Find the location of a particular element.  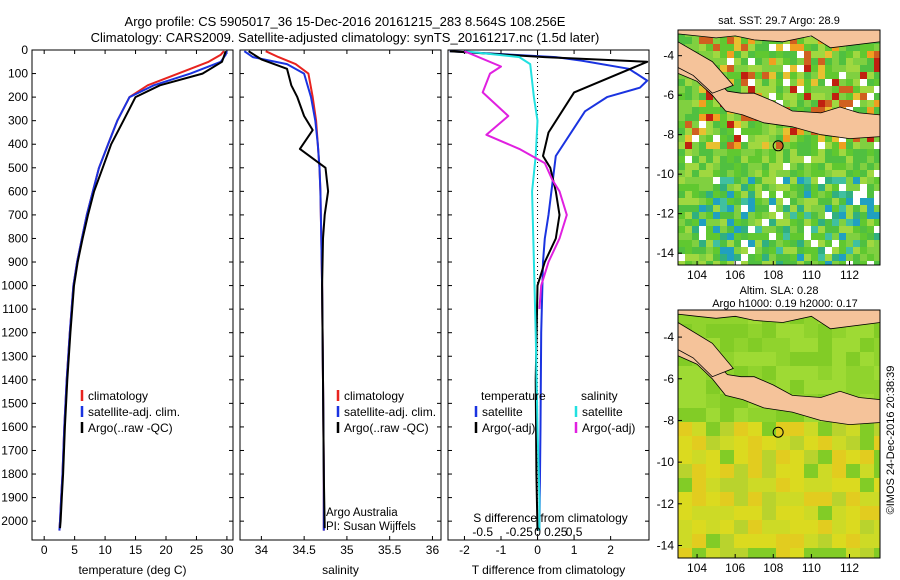

y-tick-label: -4 is located at coordinates (668, 56).